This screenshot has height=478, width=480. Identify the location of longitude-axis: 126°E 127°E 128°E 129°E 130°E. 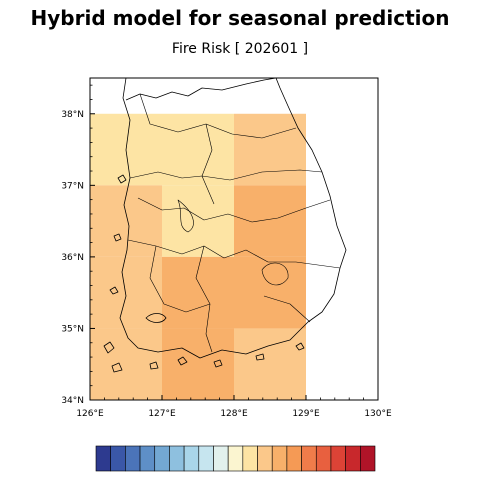
(234, 407).